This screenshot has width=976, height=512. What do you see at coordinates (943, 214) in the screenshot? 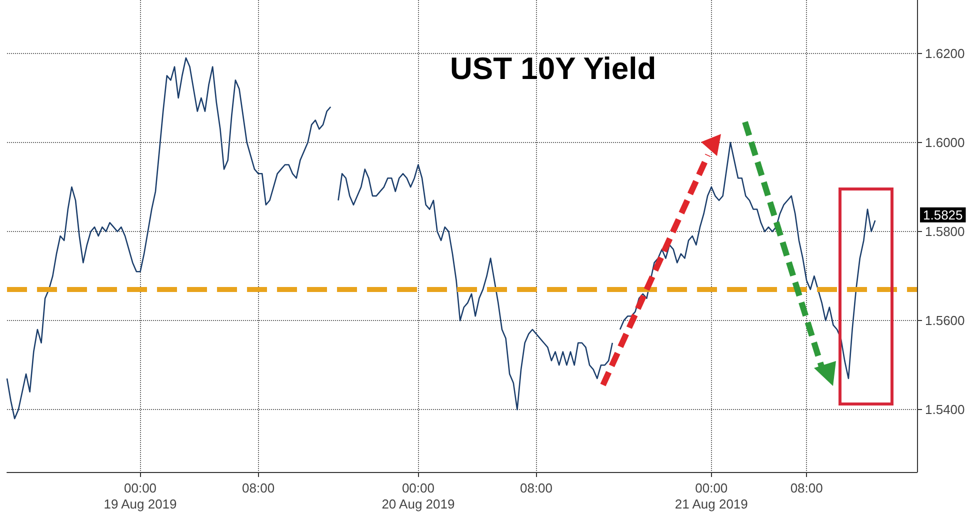
I see `text: 1.5825` at bounding box center [943, 214].